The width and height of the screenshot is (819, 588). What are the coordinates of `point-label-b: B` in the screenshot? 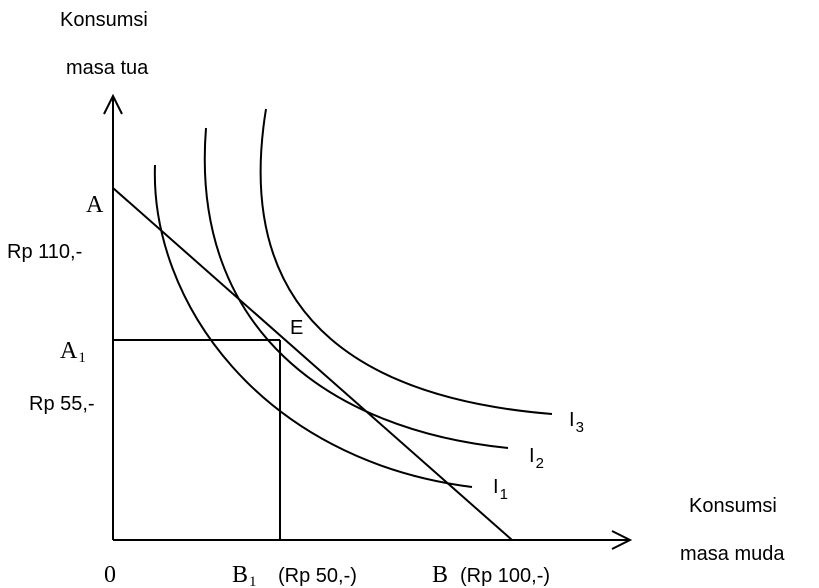 It's located at (440, 575).